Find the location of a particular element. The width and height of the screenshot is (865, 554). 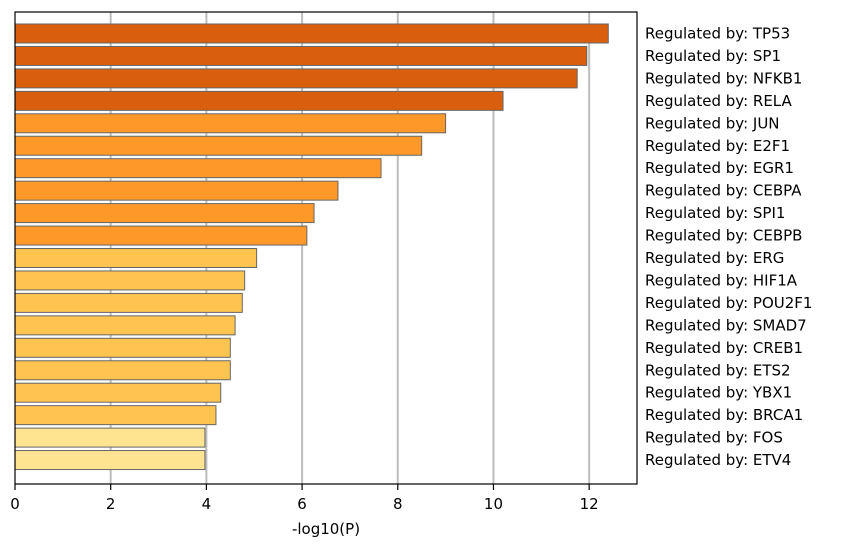

x-axis: 0 2 4 6 8 10 12 is located at coordinates (304, 498).